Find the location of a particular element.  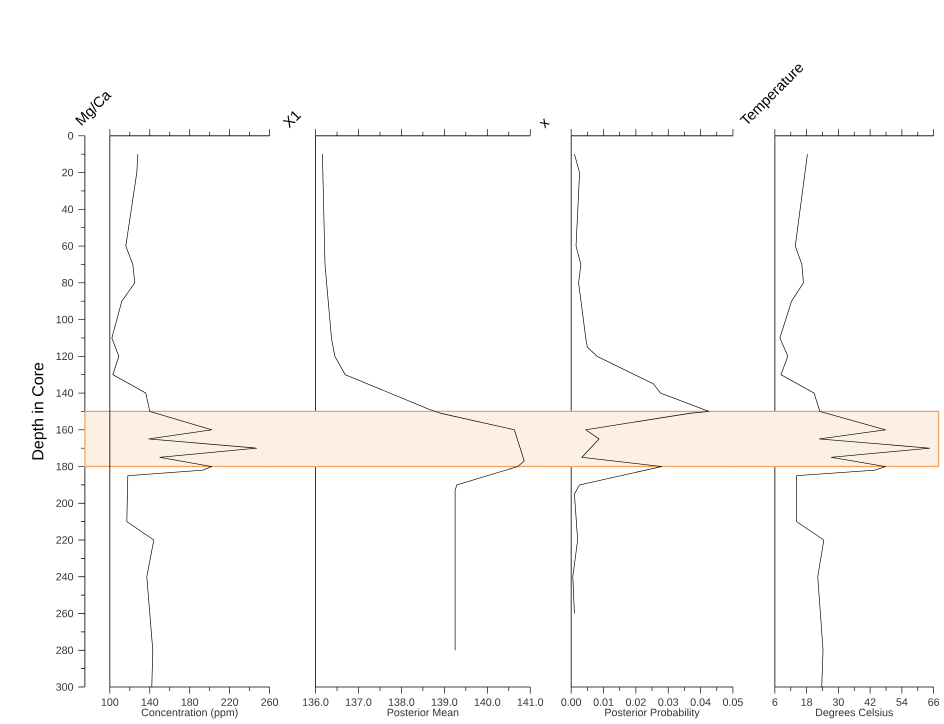

y-tick-label: 80 is located at coordinates (68, 283).